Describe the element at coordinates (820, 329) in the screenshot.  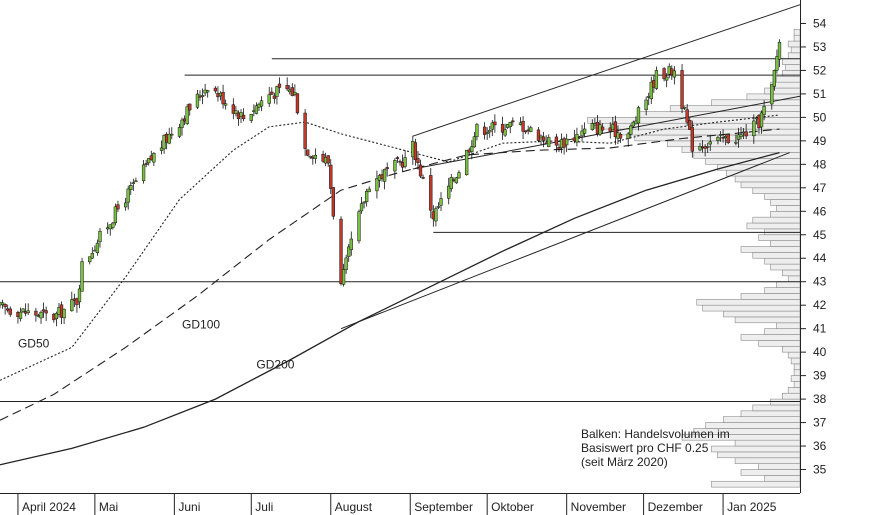
I see `y-tick-label: 41` at that location.